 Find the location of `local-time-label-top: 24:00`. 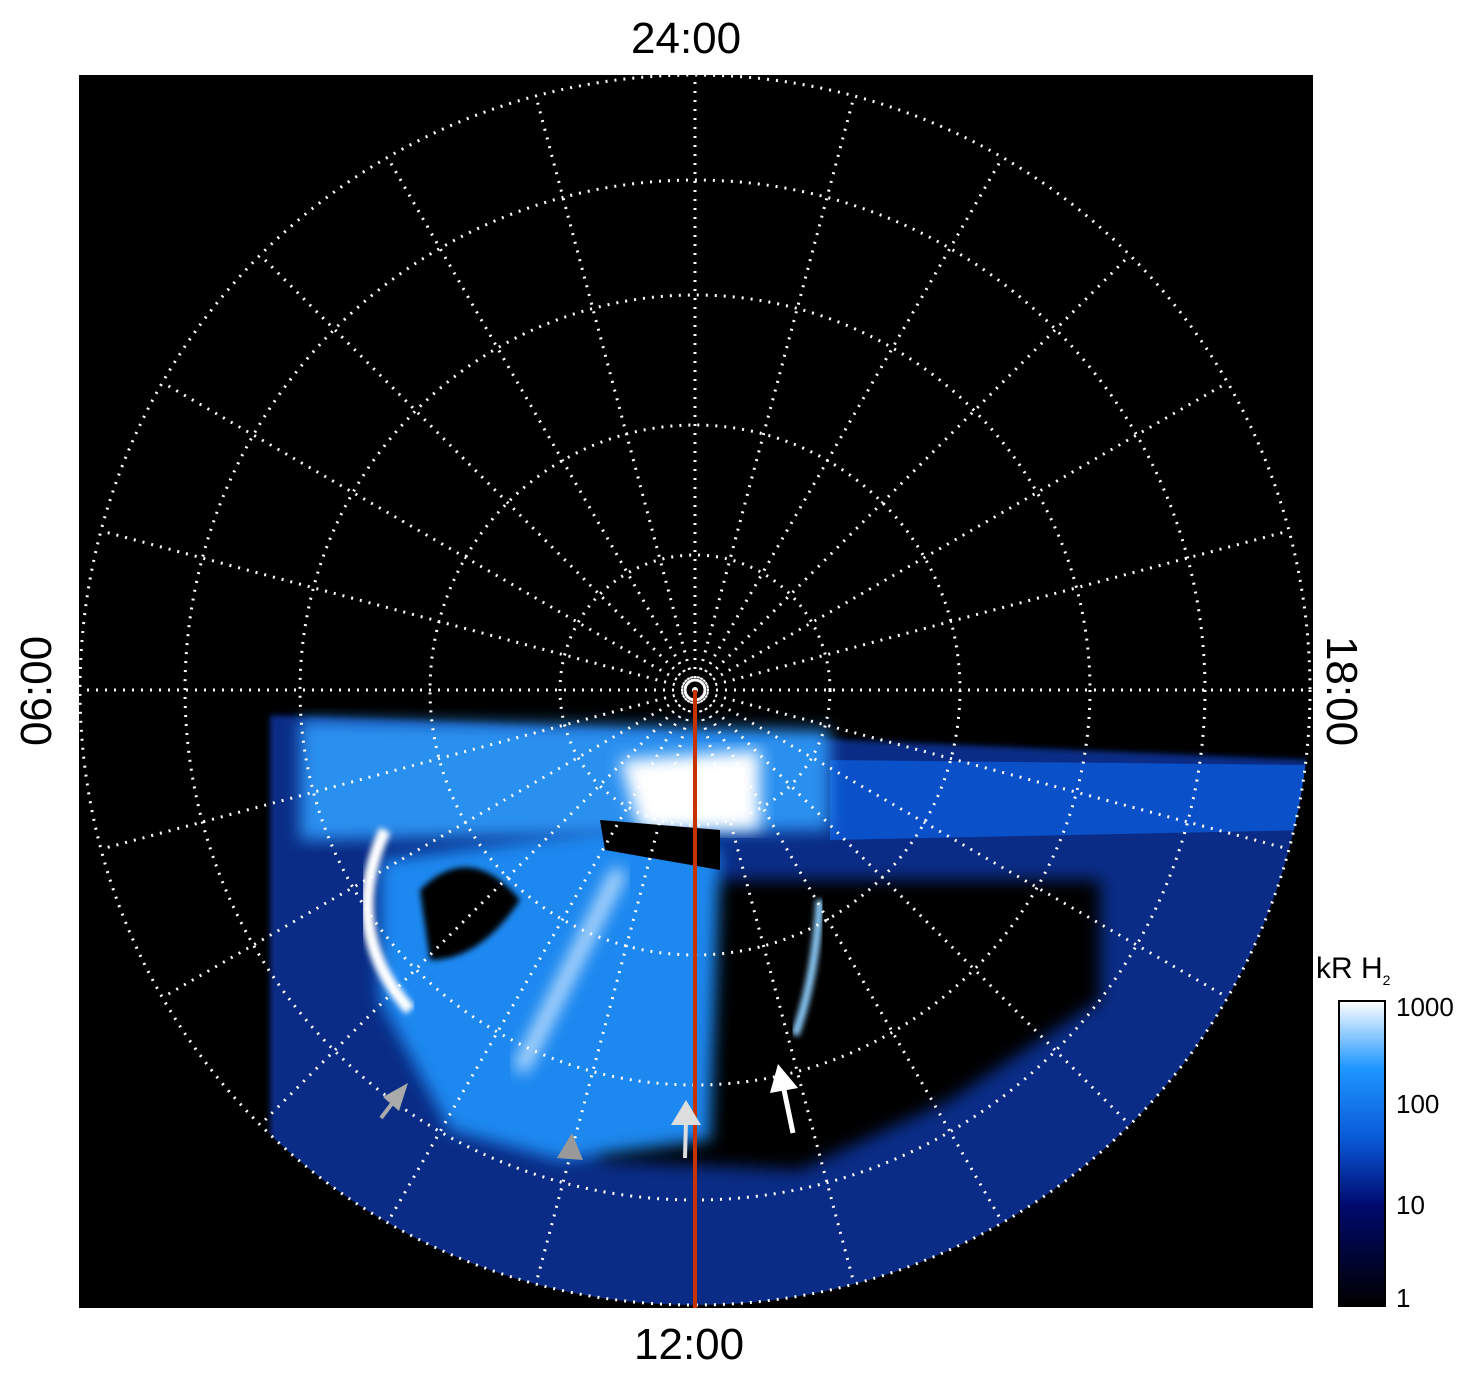

local-time-label-top: 24:00 is located at coordinates (686, 38).